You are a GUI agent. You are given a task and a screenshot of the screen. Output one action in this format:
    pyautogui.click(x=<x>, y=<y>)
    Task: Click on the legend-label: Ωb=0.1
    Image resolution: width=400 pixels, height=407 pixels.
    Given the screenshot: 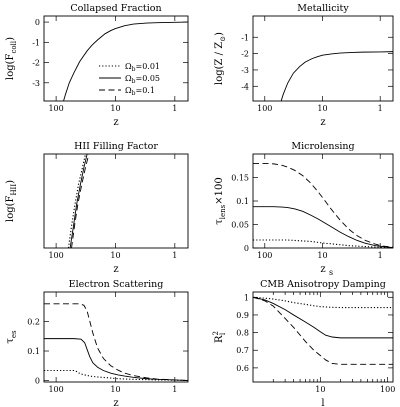 What is the action you would take?
    pyautogui.click(x=140, y=91)
    